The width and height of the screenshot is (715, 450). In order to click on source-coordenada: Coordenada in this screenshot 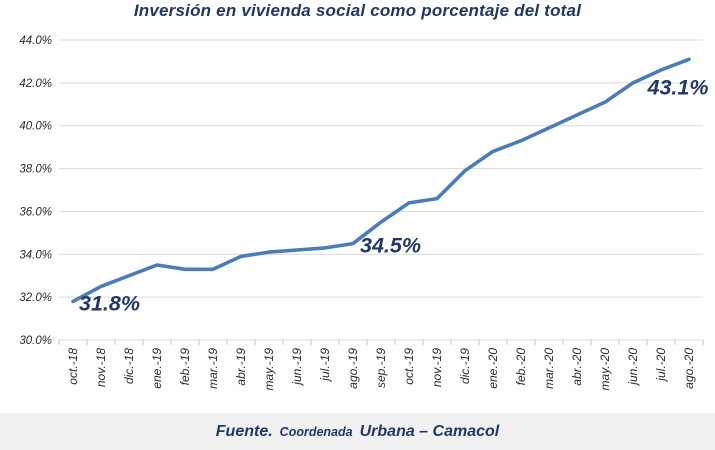, I will do `click(316, 431)`.